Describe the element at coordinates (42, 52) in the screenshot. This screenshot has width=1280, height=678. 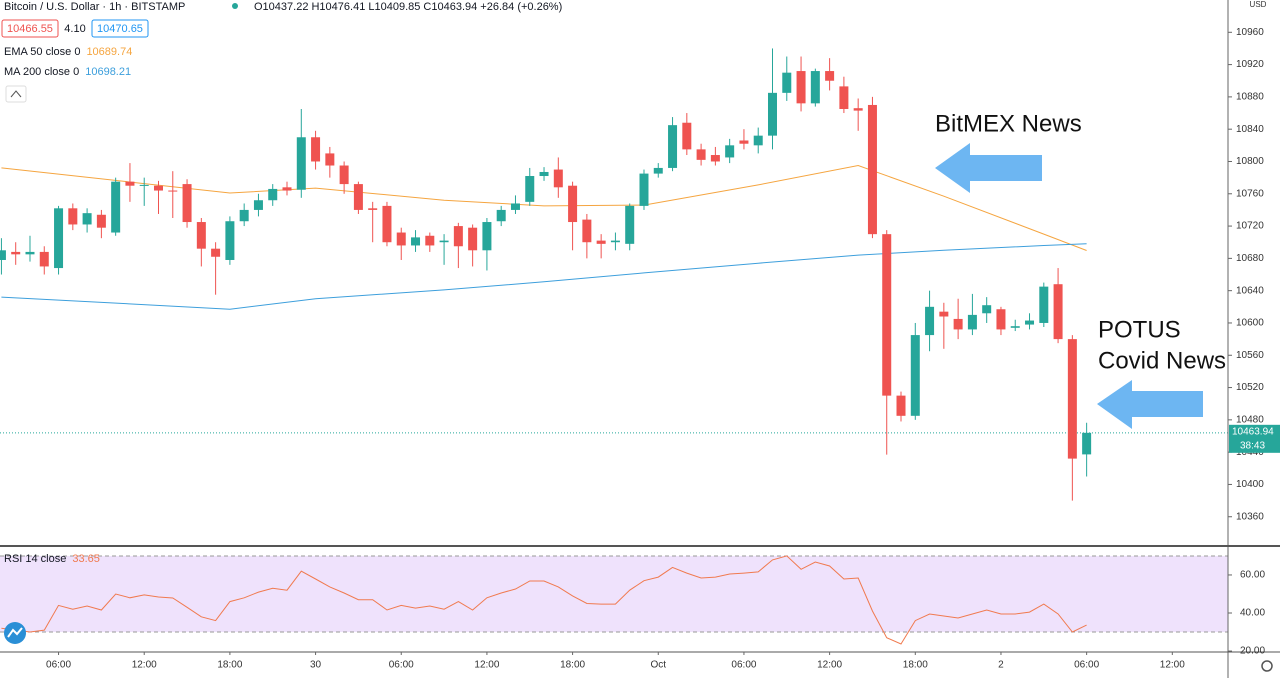
I see `indicator-name: EMA 50 close 0` at that location.